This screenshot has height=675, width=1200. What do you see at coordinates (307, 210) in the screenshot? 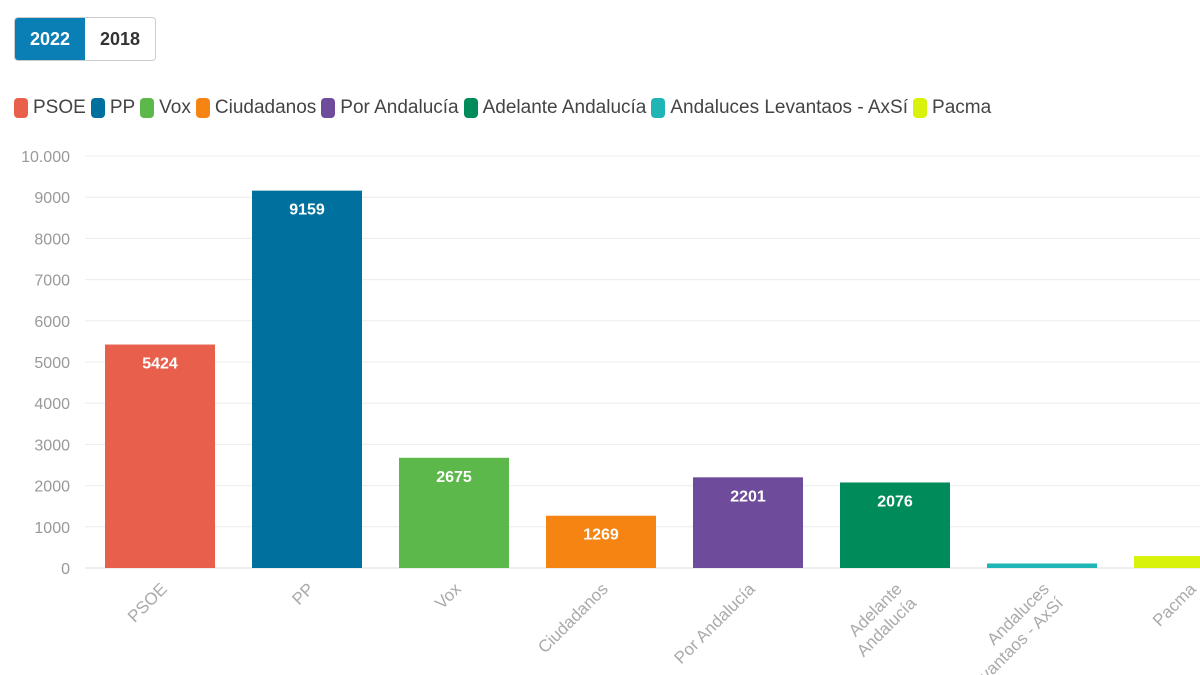
I see `data-label: 9159` at bounding box center [307, 210].